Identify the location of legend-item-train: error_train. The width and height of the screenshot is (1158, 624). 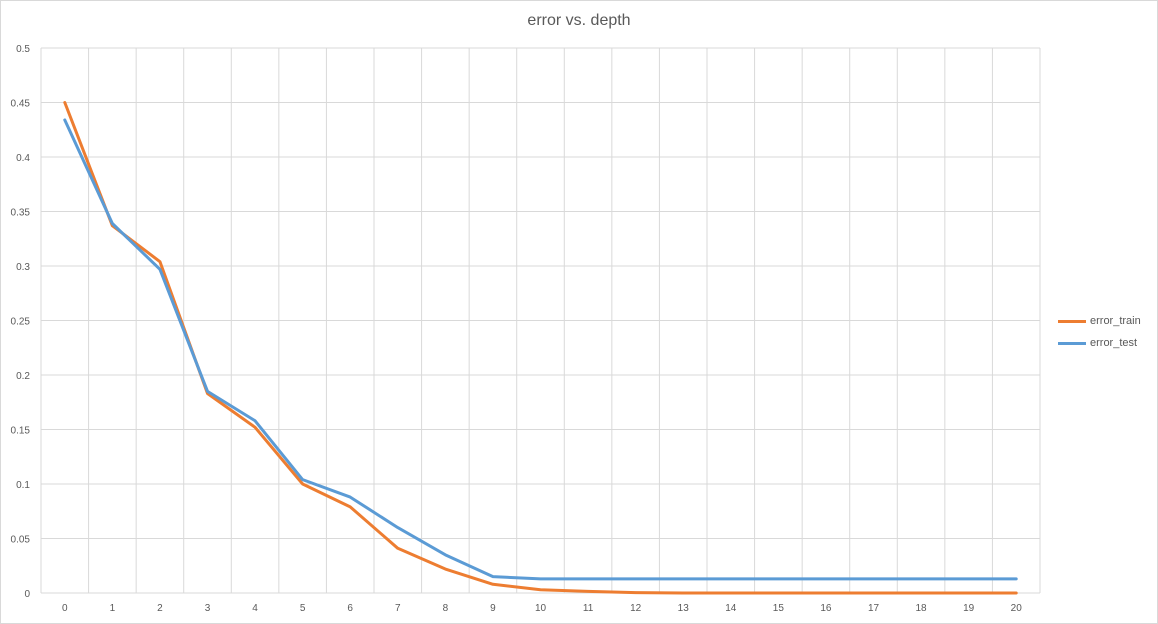
(1099, 321).